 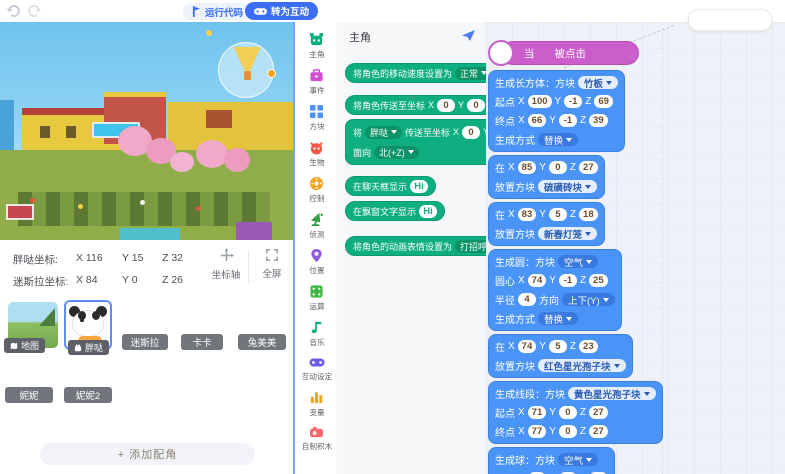 I want to click on role-tab-tumeimei: 兔美美, so click(x=262, y=342).